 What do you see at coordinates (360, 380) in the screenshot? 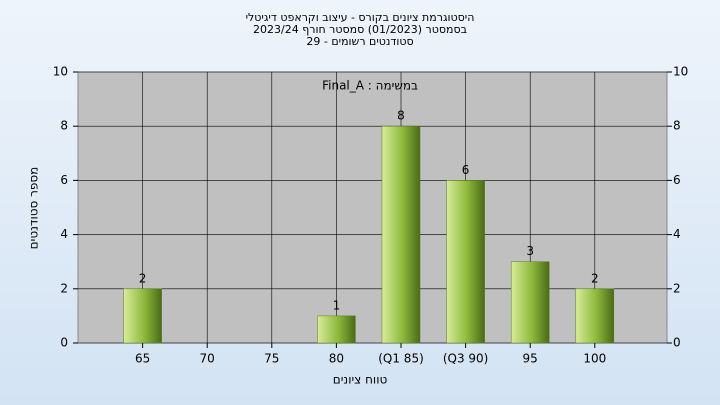
I see `x-axis-label: טווח ציונים` at bounding box center [360, 380].